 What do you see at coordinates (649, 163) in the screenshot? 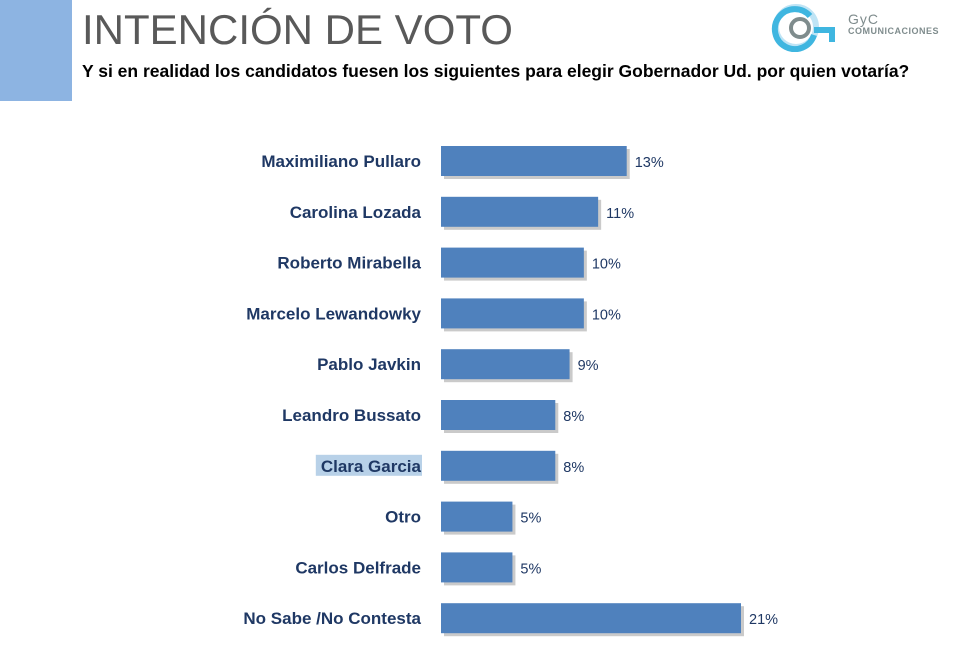
I see `value-label: 13%` at bounding box center [649, 163].